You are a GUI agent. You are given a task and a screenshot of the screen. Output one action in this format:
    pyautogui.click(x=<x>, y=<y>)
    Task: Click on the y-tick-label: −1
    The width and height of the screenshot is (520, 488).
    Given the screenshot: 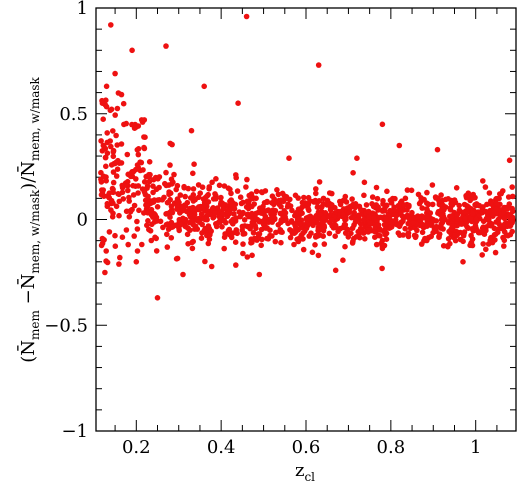 What is the action you would take?
    pyautogui.click(x=74, y=431)
    